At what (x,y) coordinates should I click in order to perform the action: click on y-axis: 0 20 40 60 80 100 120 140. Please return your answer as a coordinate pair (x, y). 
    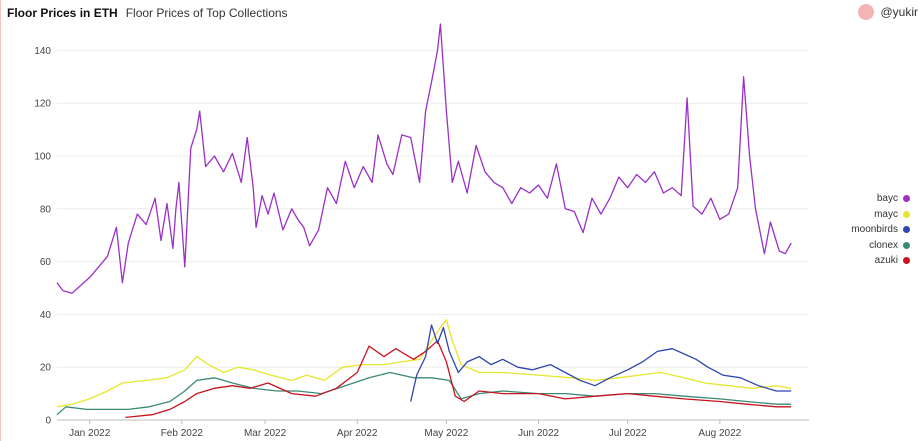
    Looking at the image, I should click on (42, 236).